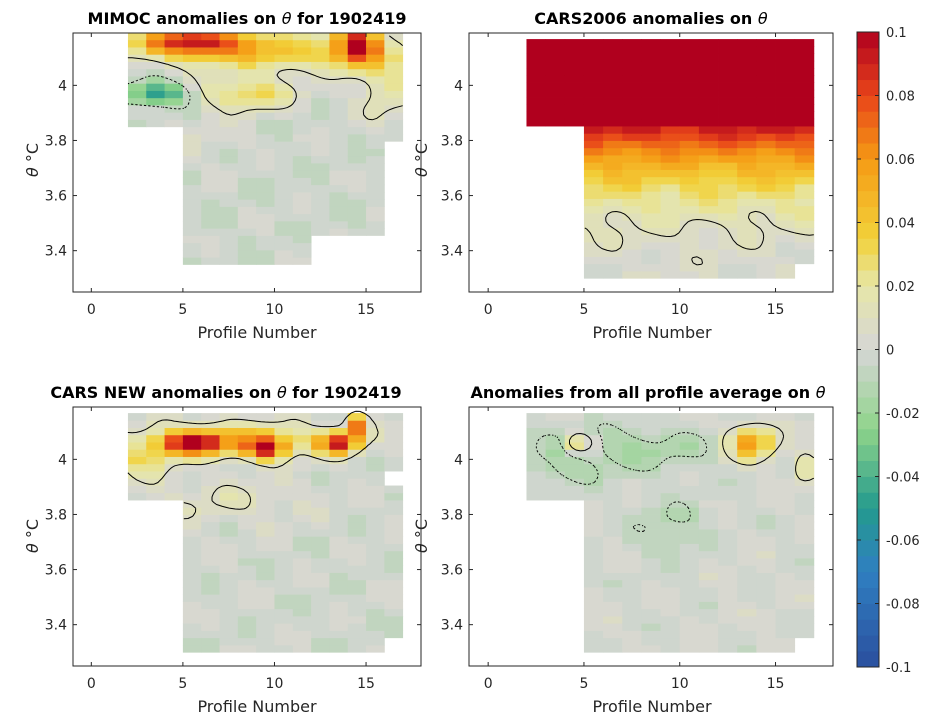 Image resolution: width=925 pixels, height=716 pixels. What do you see at coordinates (452, 197) in the screenshot?
I see `y-tick-label: 3.6` at bounding box center [452, 197].